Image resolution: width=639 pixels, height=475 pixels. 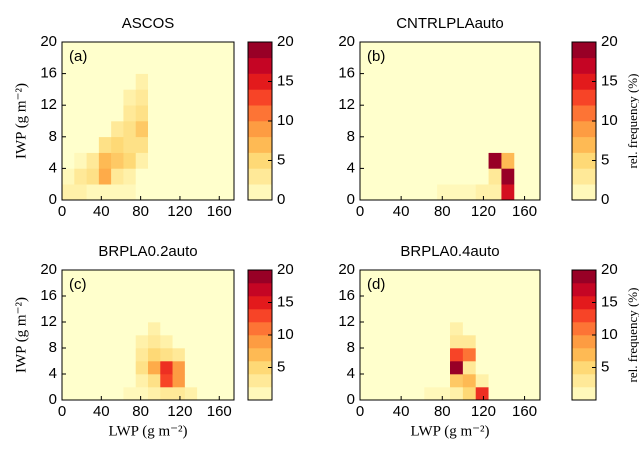 What do you see at coordinates (179, 411) in the screenshot?
I see `x-tick-label: 120` at bounding box center [179, 411].